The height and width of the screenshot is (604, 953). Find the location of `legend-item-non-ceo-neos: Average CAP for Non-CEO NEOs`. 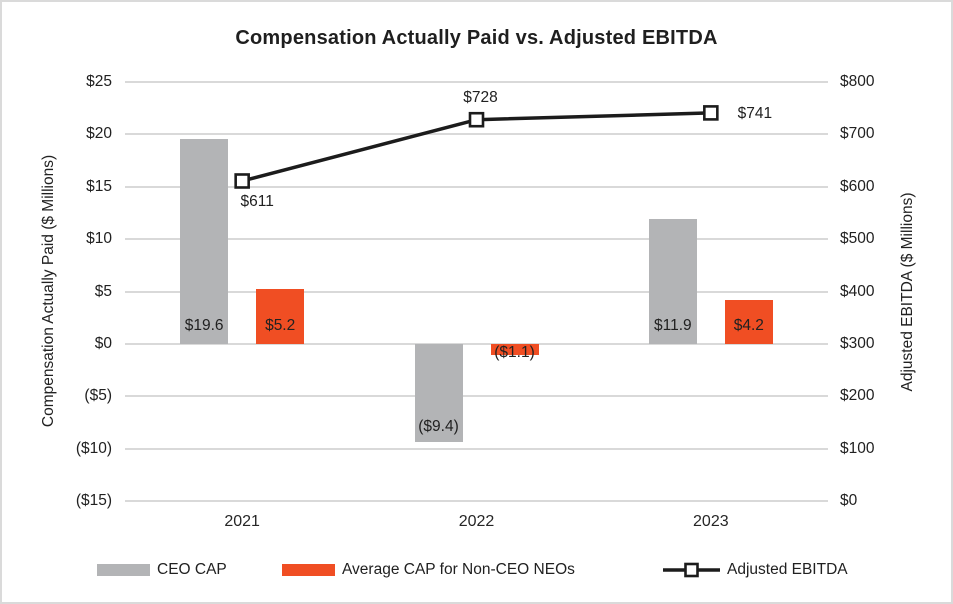

legend-item-non-ceo-neos: Average CAP for Non-CEO NEOs is located at coordinates (428, 570).